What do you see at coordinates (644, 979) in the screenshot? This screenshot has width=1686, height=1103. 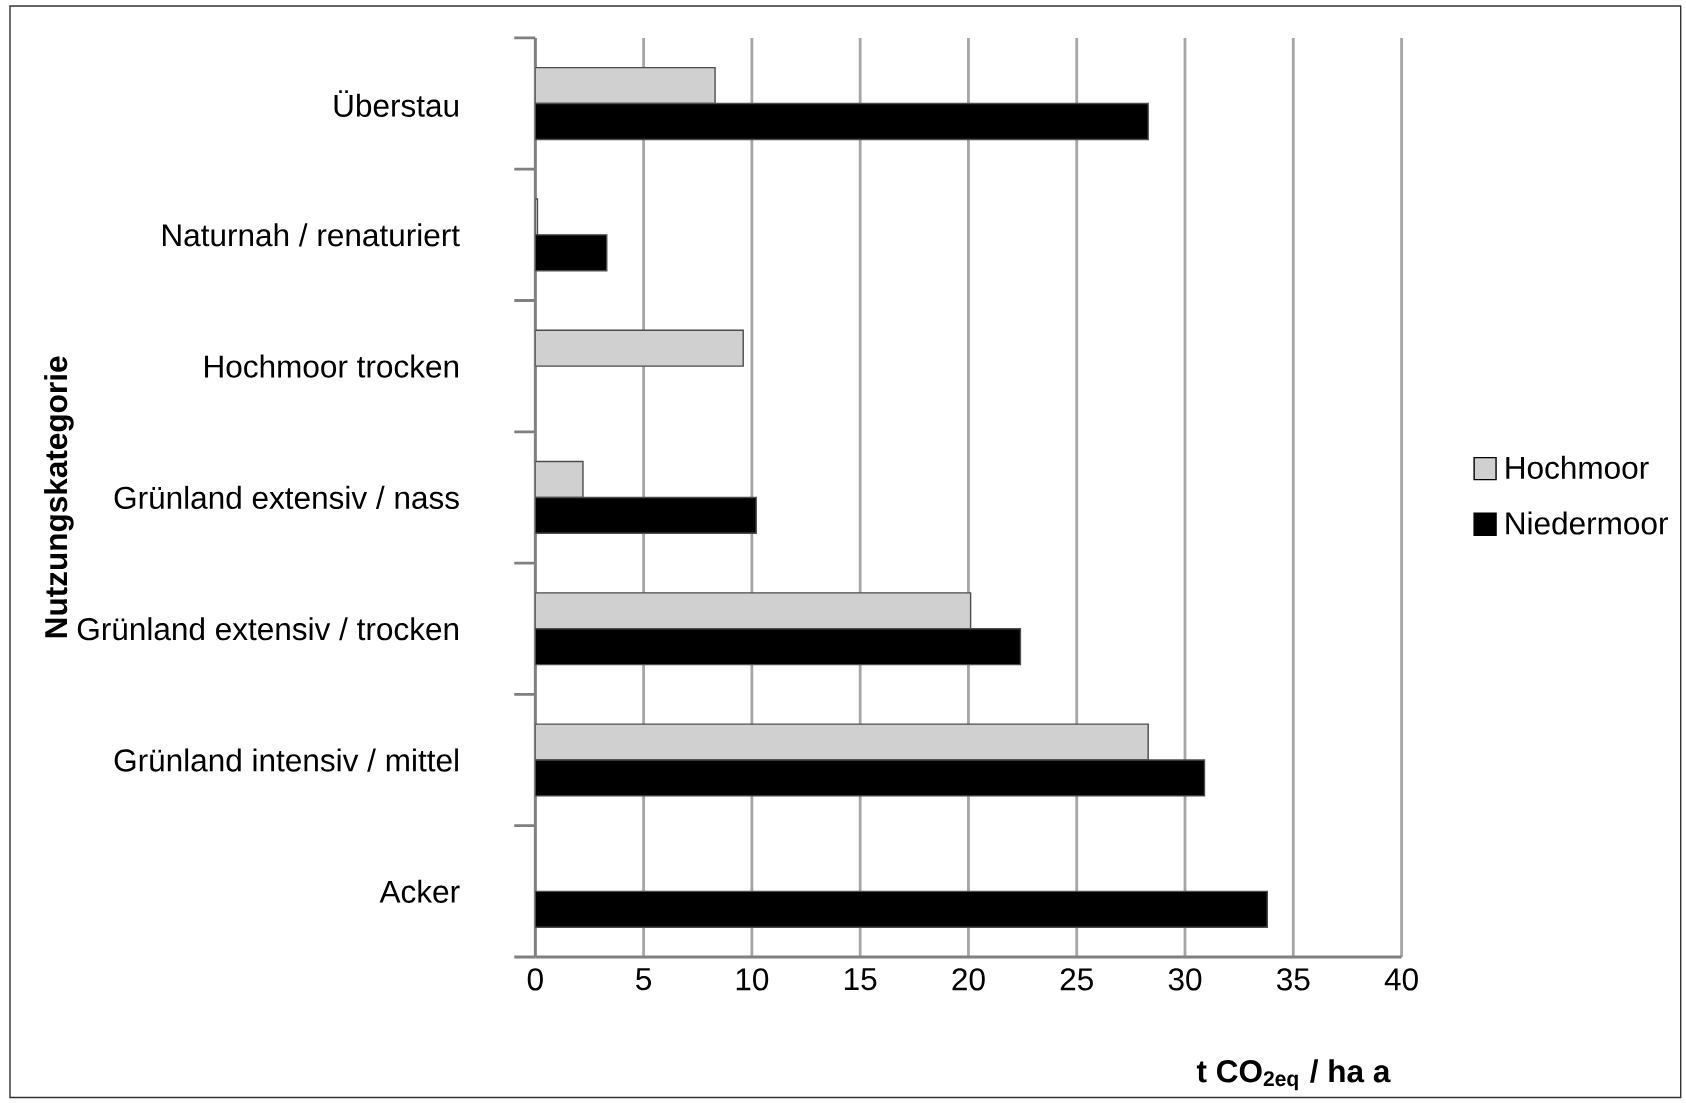 I see `x-tick-label: 5` at bounding box center [644, 979].